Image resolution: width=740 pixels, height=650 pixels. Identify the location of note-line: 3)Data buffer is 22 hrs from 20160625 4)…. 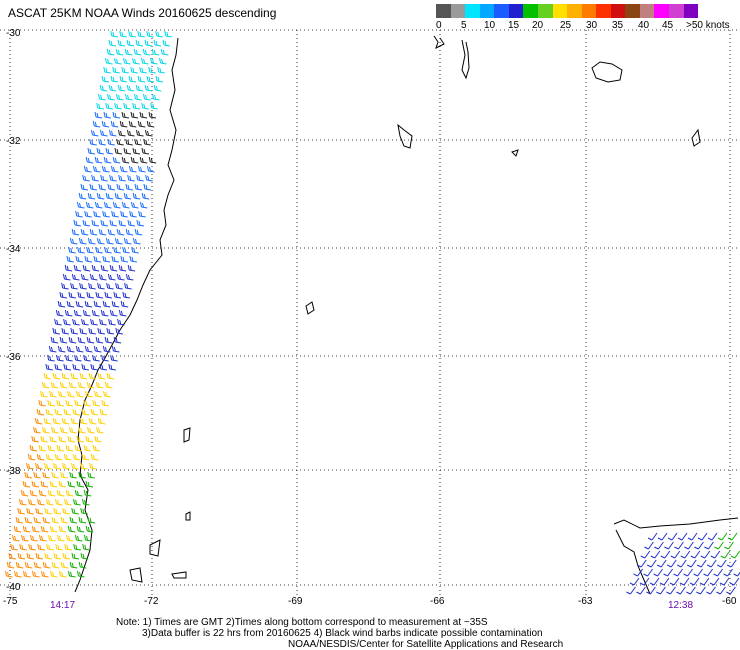
(342, 633).